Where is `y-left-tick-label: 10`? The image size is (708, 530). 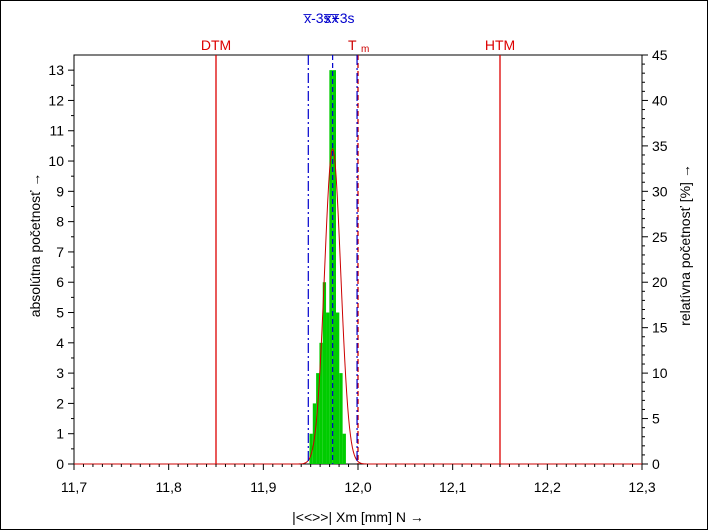
y-left-tick-label: 10 is located at coordinates (56, 161).